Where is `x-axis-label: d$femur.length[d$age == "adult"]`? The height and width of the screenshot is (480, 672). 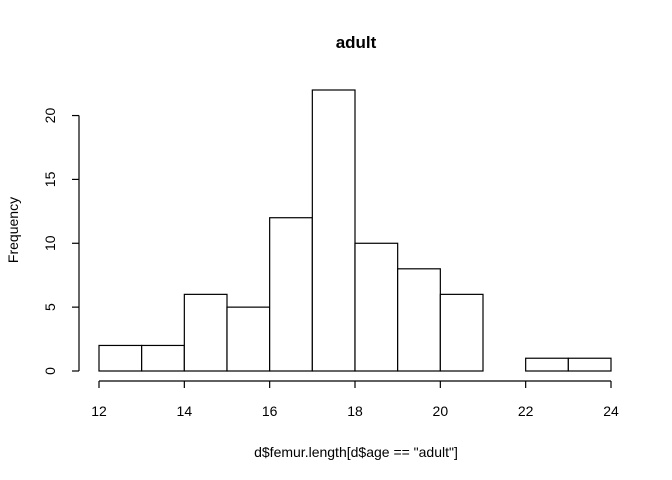
x-axis-label: d$femur.length[d$age == "adult"] is located at coordinates (356, 452).